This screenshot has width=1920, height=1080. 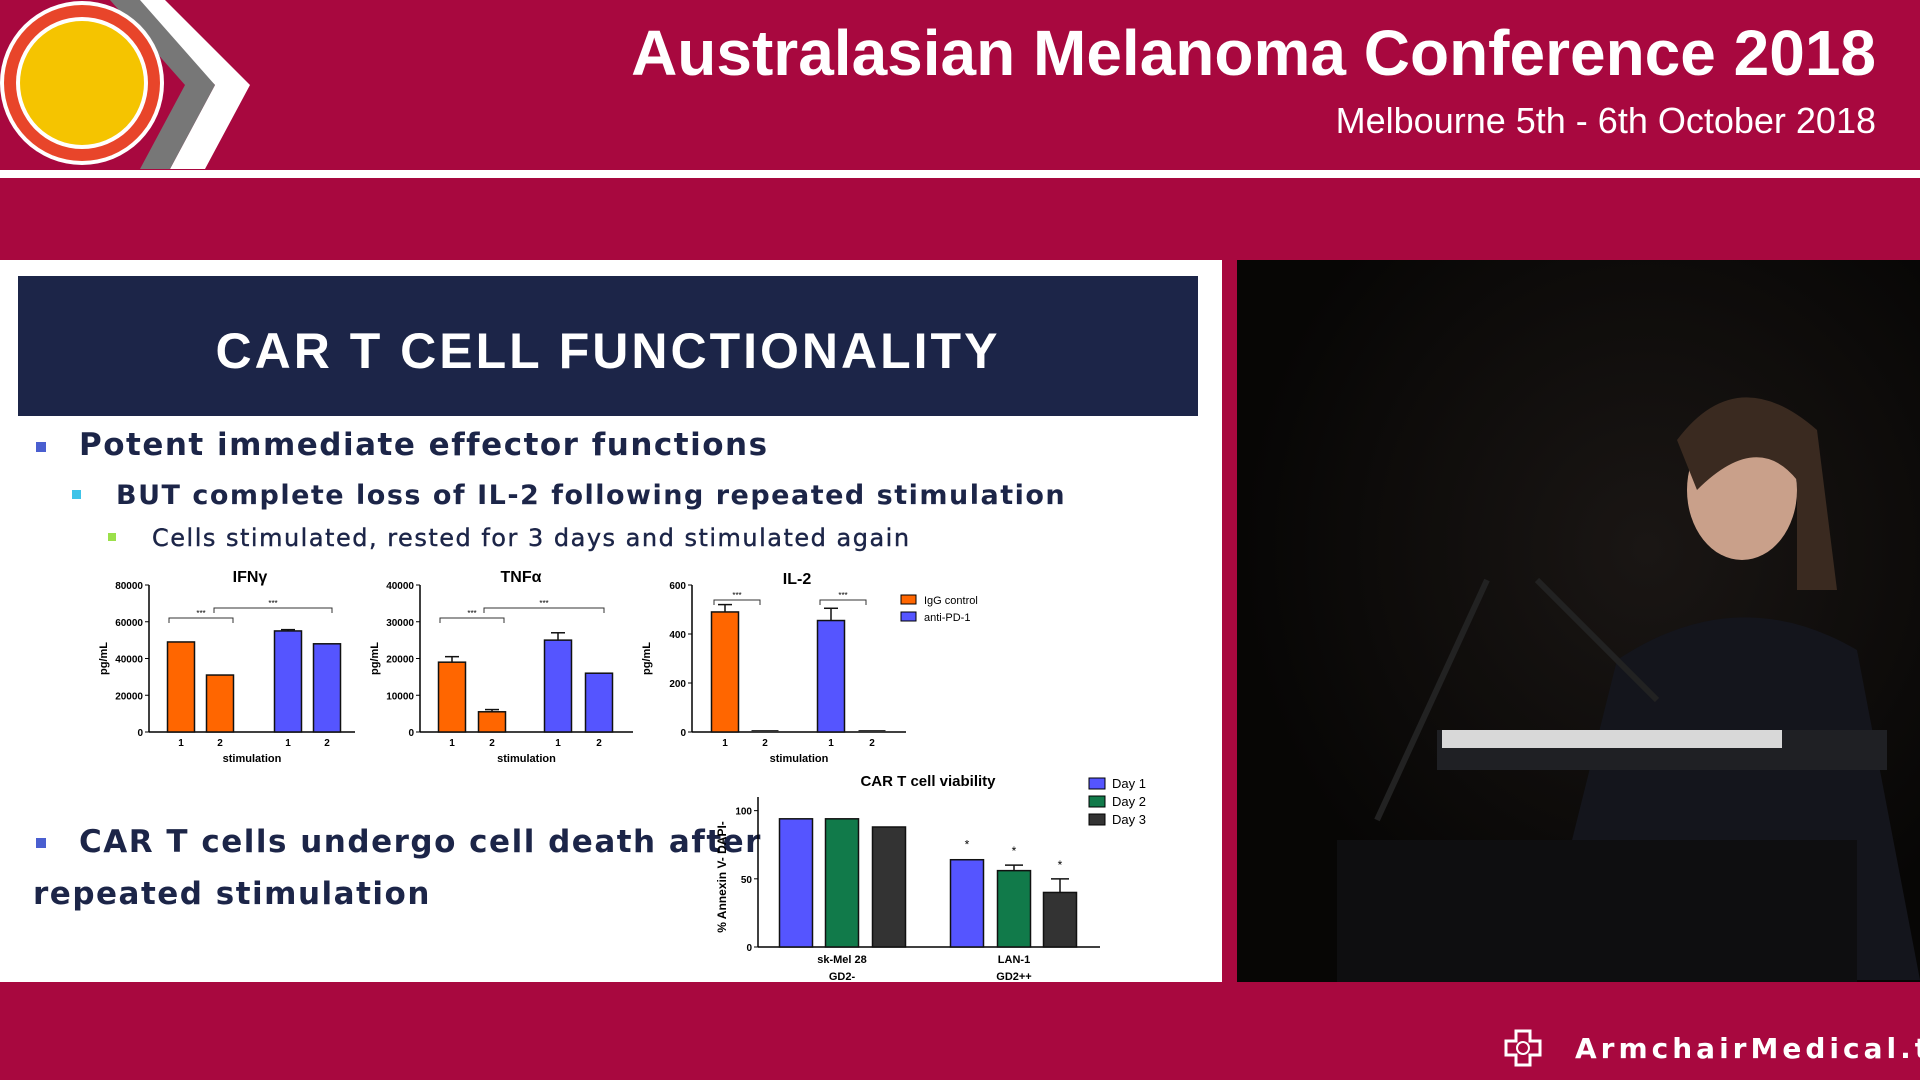 What do you see at coordinates (1597, 911) in the screenshot?
I see `podium` at bounding box center [1597, 911].